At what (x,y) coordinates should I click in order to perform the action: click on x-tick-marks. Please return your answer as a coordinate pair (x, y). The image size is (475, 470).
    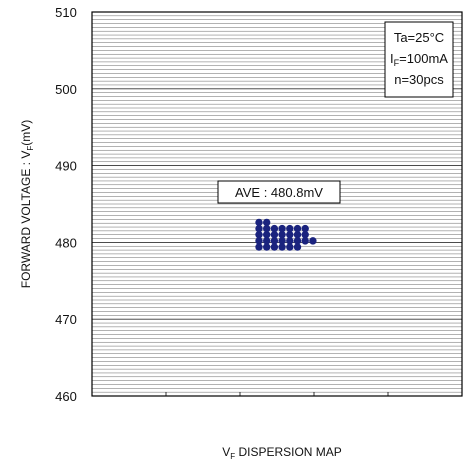
    Looking at the image, I should click on (277, 394).